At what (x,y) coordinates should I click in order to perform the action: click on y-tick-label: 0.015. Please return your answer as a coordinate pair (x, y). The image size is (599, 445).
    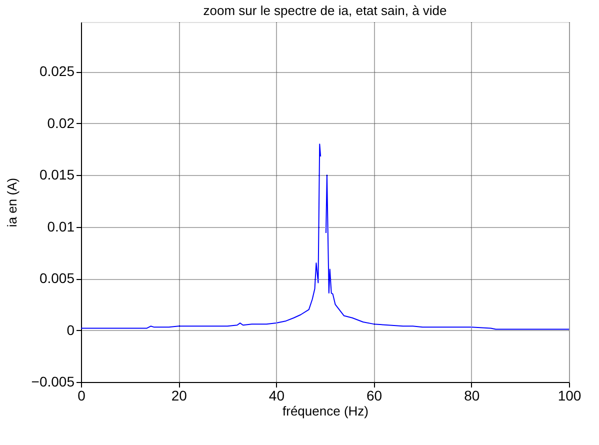
    Looking at the image, I should click on (57, 174).